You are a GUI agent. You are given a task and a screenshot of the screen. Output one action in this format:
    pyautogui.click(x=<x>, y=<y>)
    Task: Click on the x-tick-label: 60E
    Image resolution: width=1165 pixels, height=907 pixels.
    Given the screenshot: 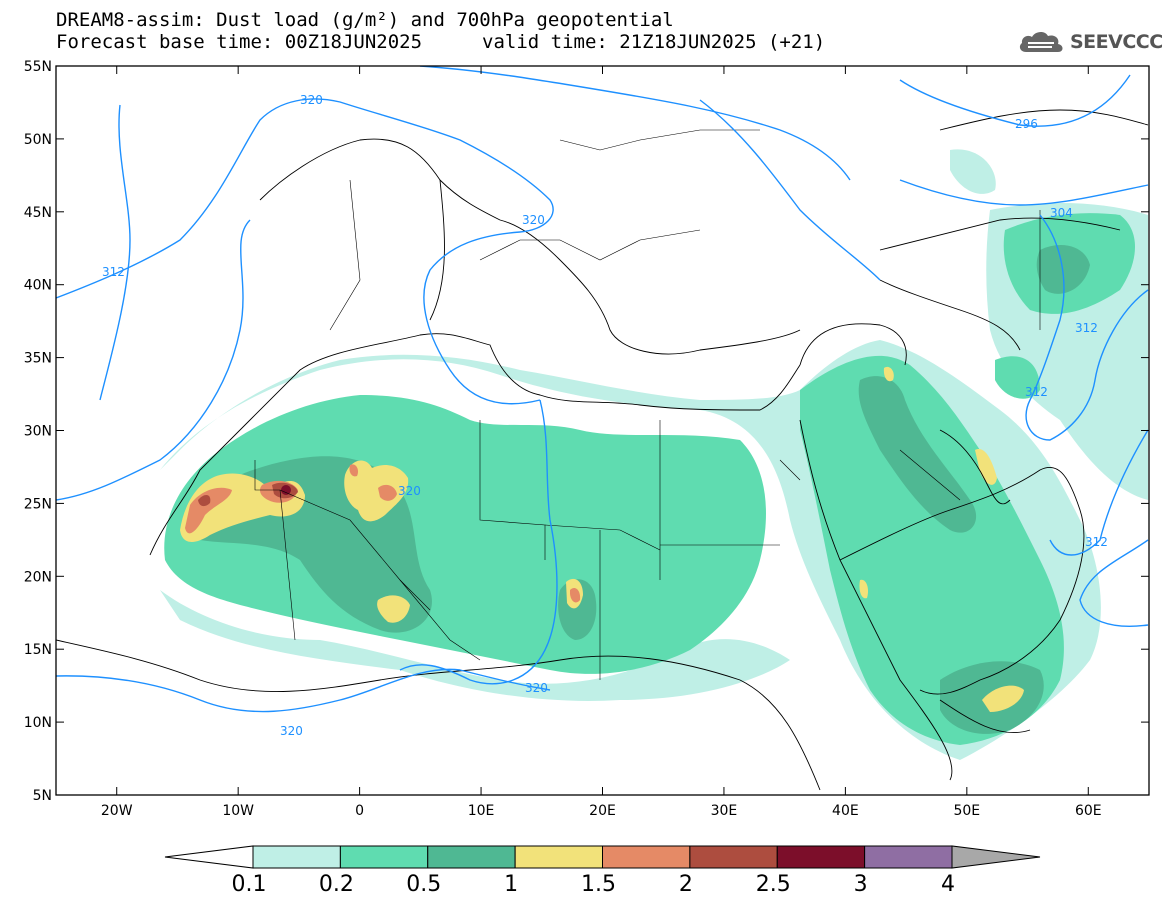 What is the action you would take?
    pyautogui.click(x=1088, y=811)
    